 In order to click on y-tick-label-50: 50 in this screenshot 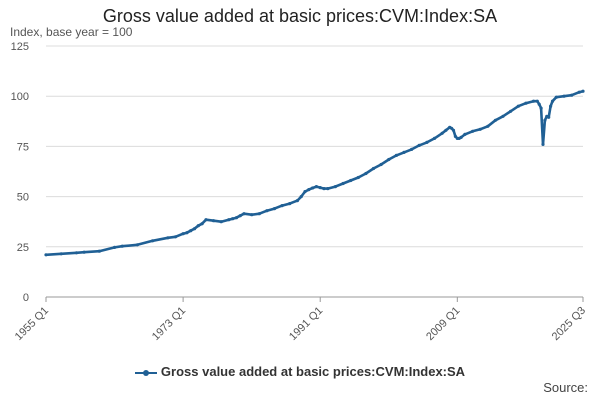, I will do `click(23, 198)`.